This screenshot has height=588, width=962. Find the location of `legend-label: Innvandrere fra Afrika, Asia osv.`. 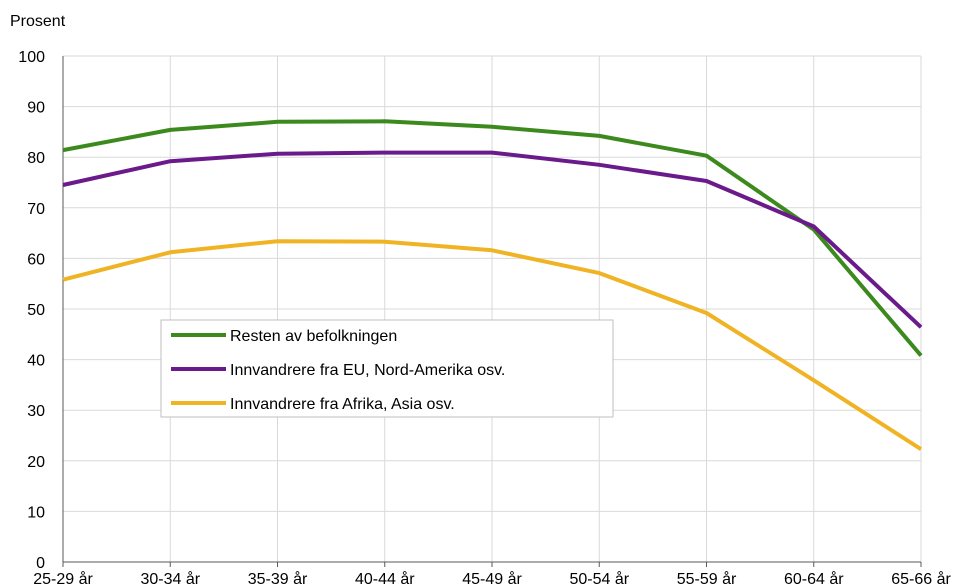

legend-label: Innvandrere fra Afrika, Asia osv. is located at coordinates (342, 404).